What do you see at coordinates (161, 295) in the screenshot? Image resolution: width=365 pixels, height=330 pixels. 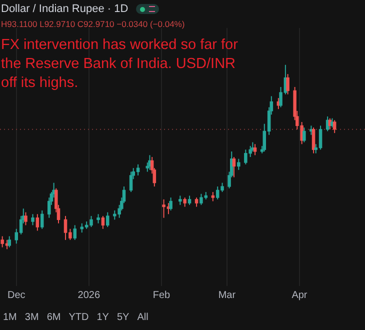 I see `x-tick-label: Feb` at bounding box center [161, 295].